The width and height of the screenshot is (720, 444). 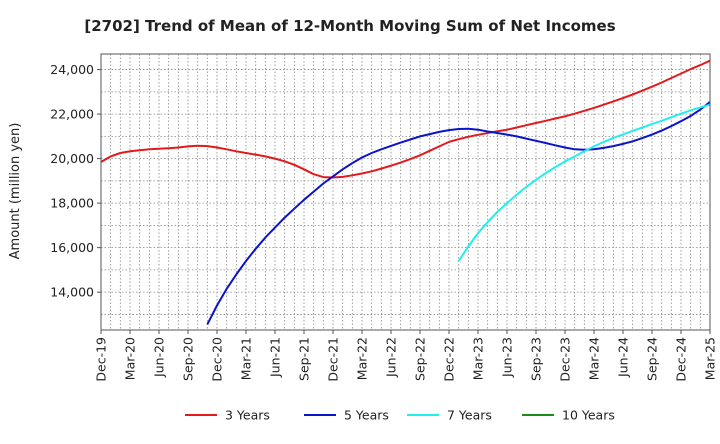 I want to click on x-tick-label: Jun-23, so click(x=507, y=357).